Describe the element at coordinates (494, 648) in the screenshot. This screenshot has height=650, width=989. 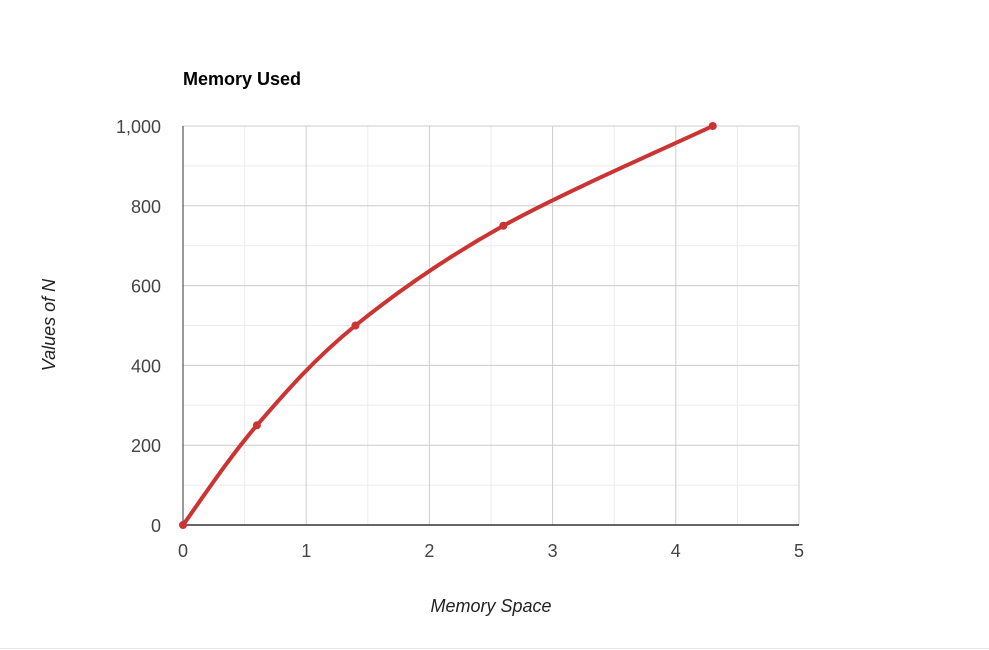
I see `bottom-divider` at that location.